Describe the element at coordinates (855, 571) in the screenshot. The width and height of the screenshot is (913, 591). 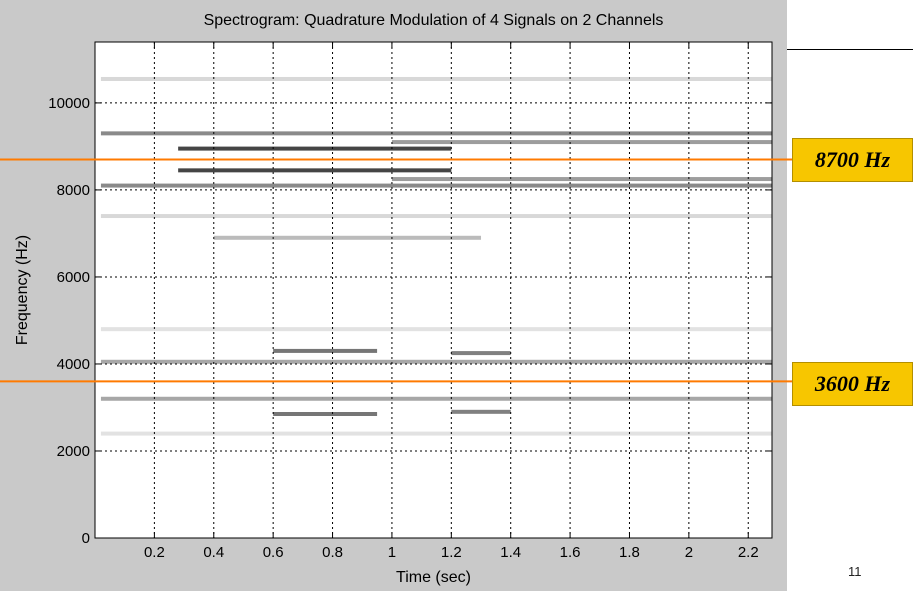
I see `page-number: 11` at that location.